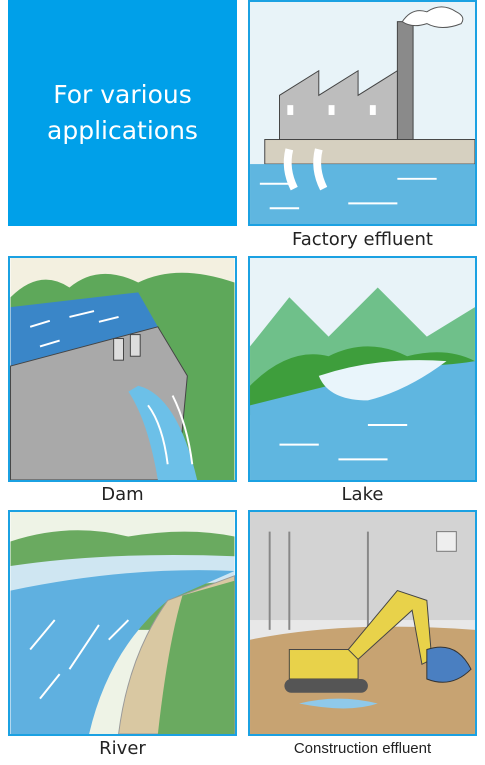 This screenshot has height=765, width=485. I want to click on caption: Lake, so click(362, 494).